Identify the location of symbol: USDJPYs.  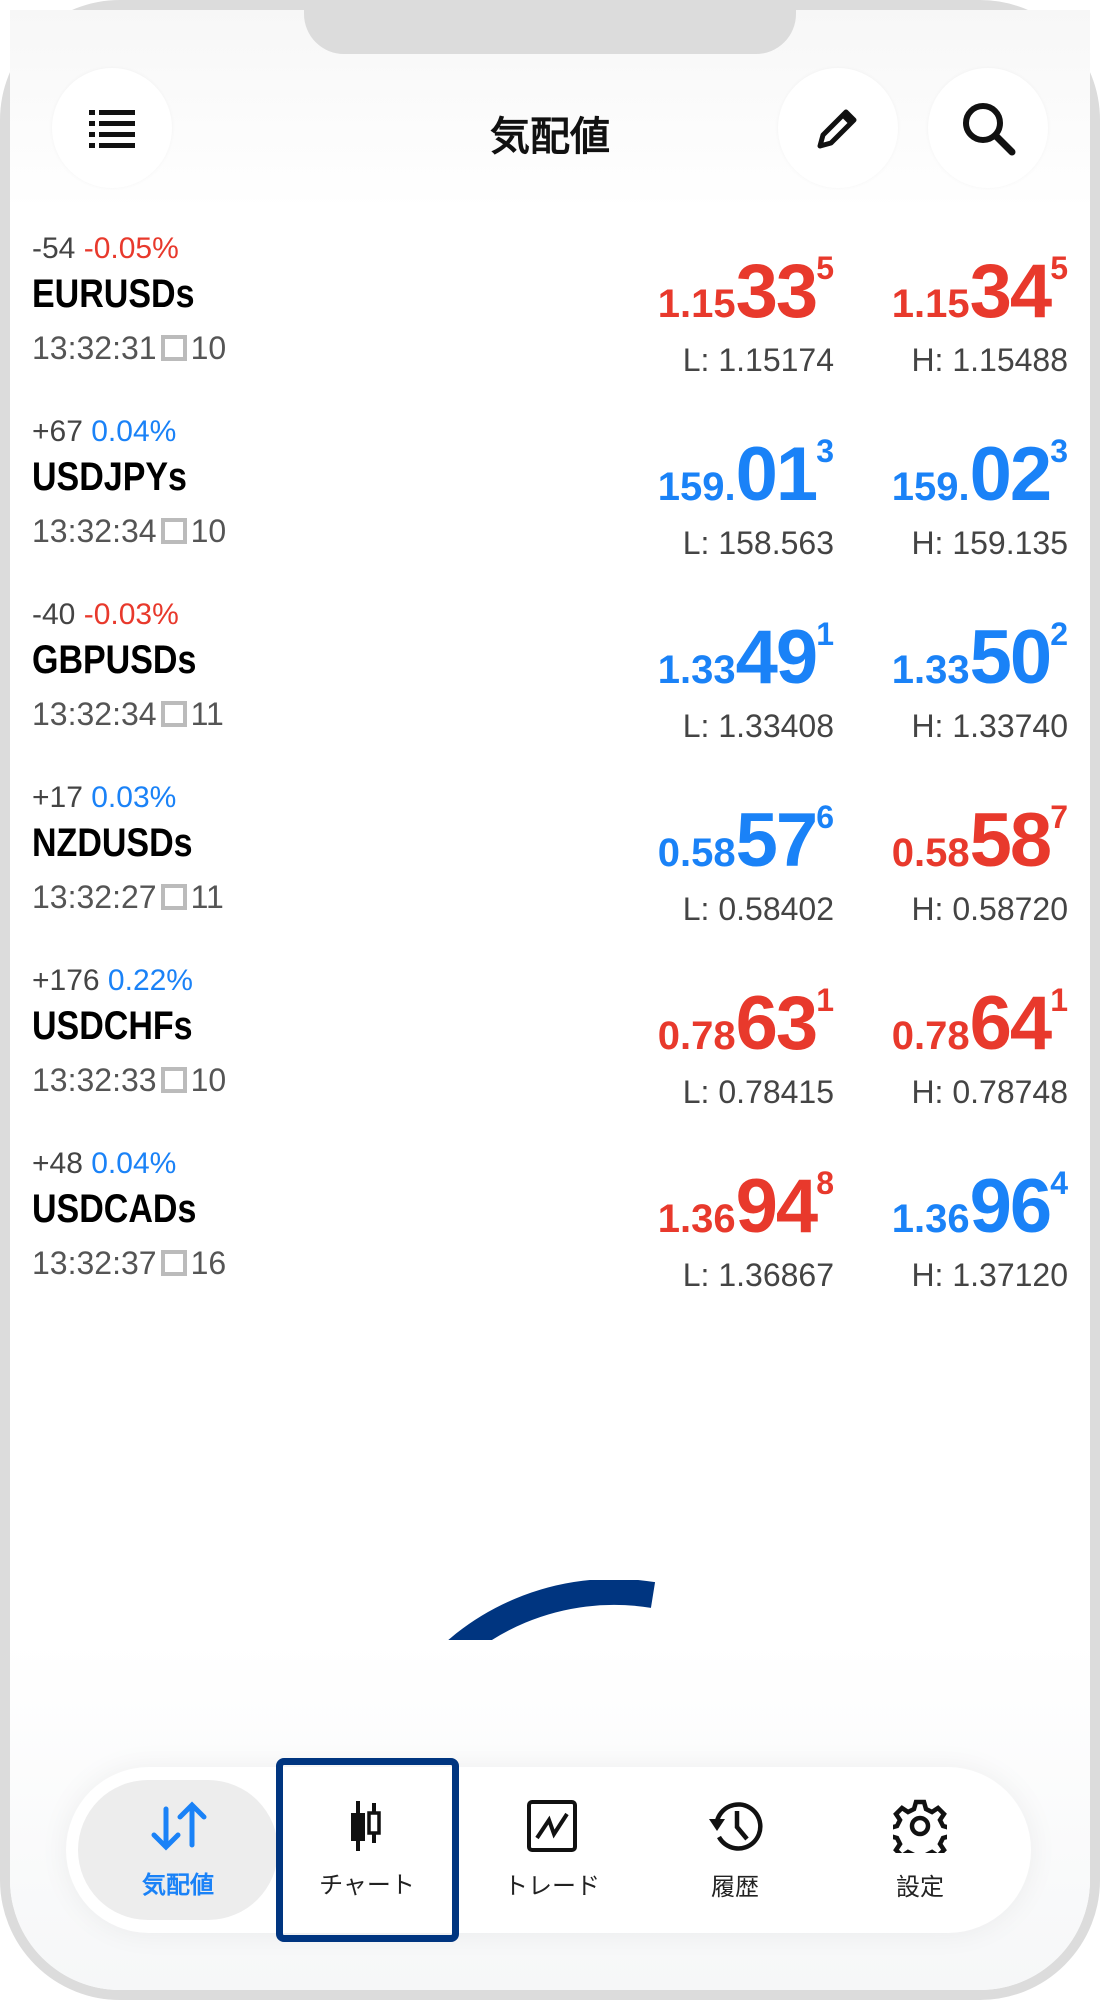
(109, 477).